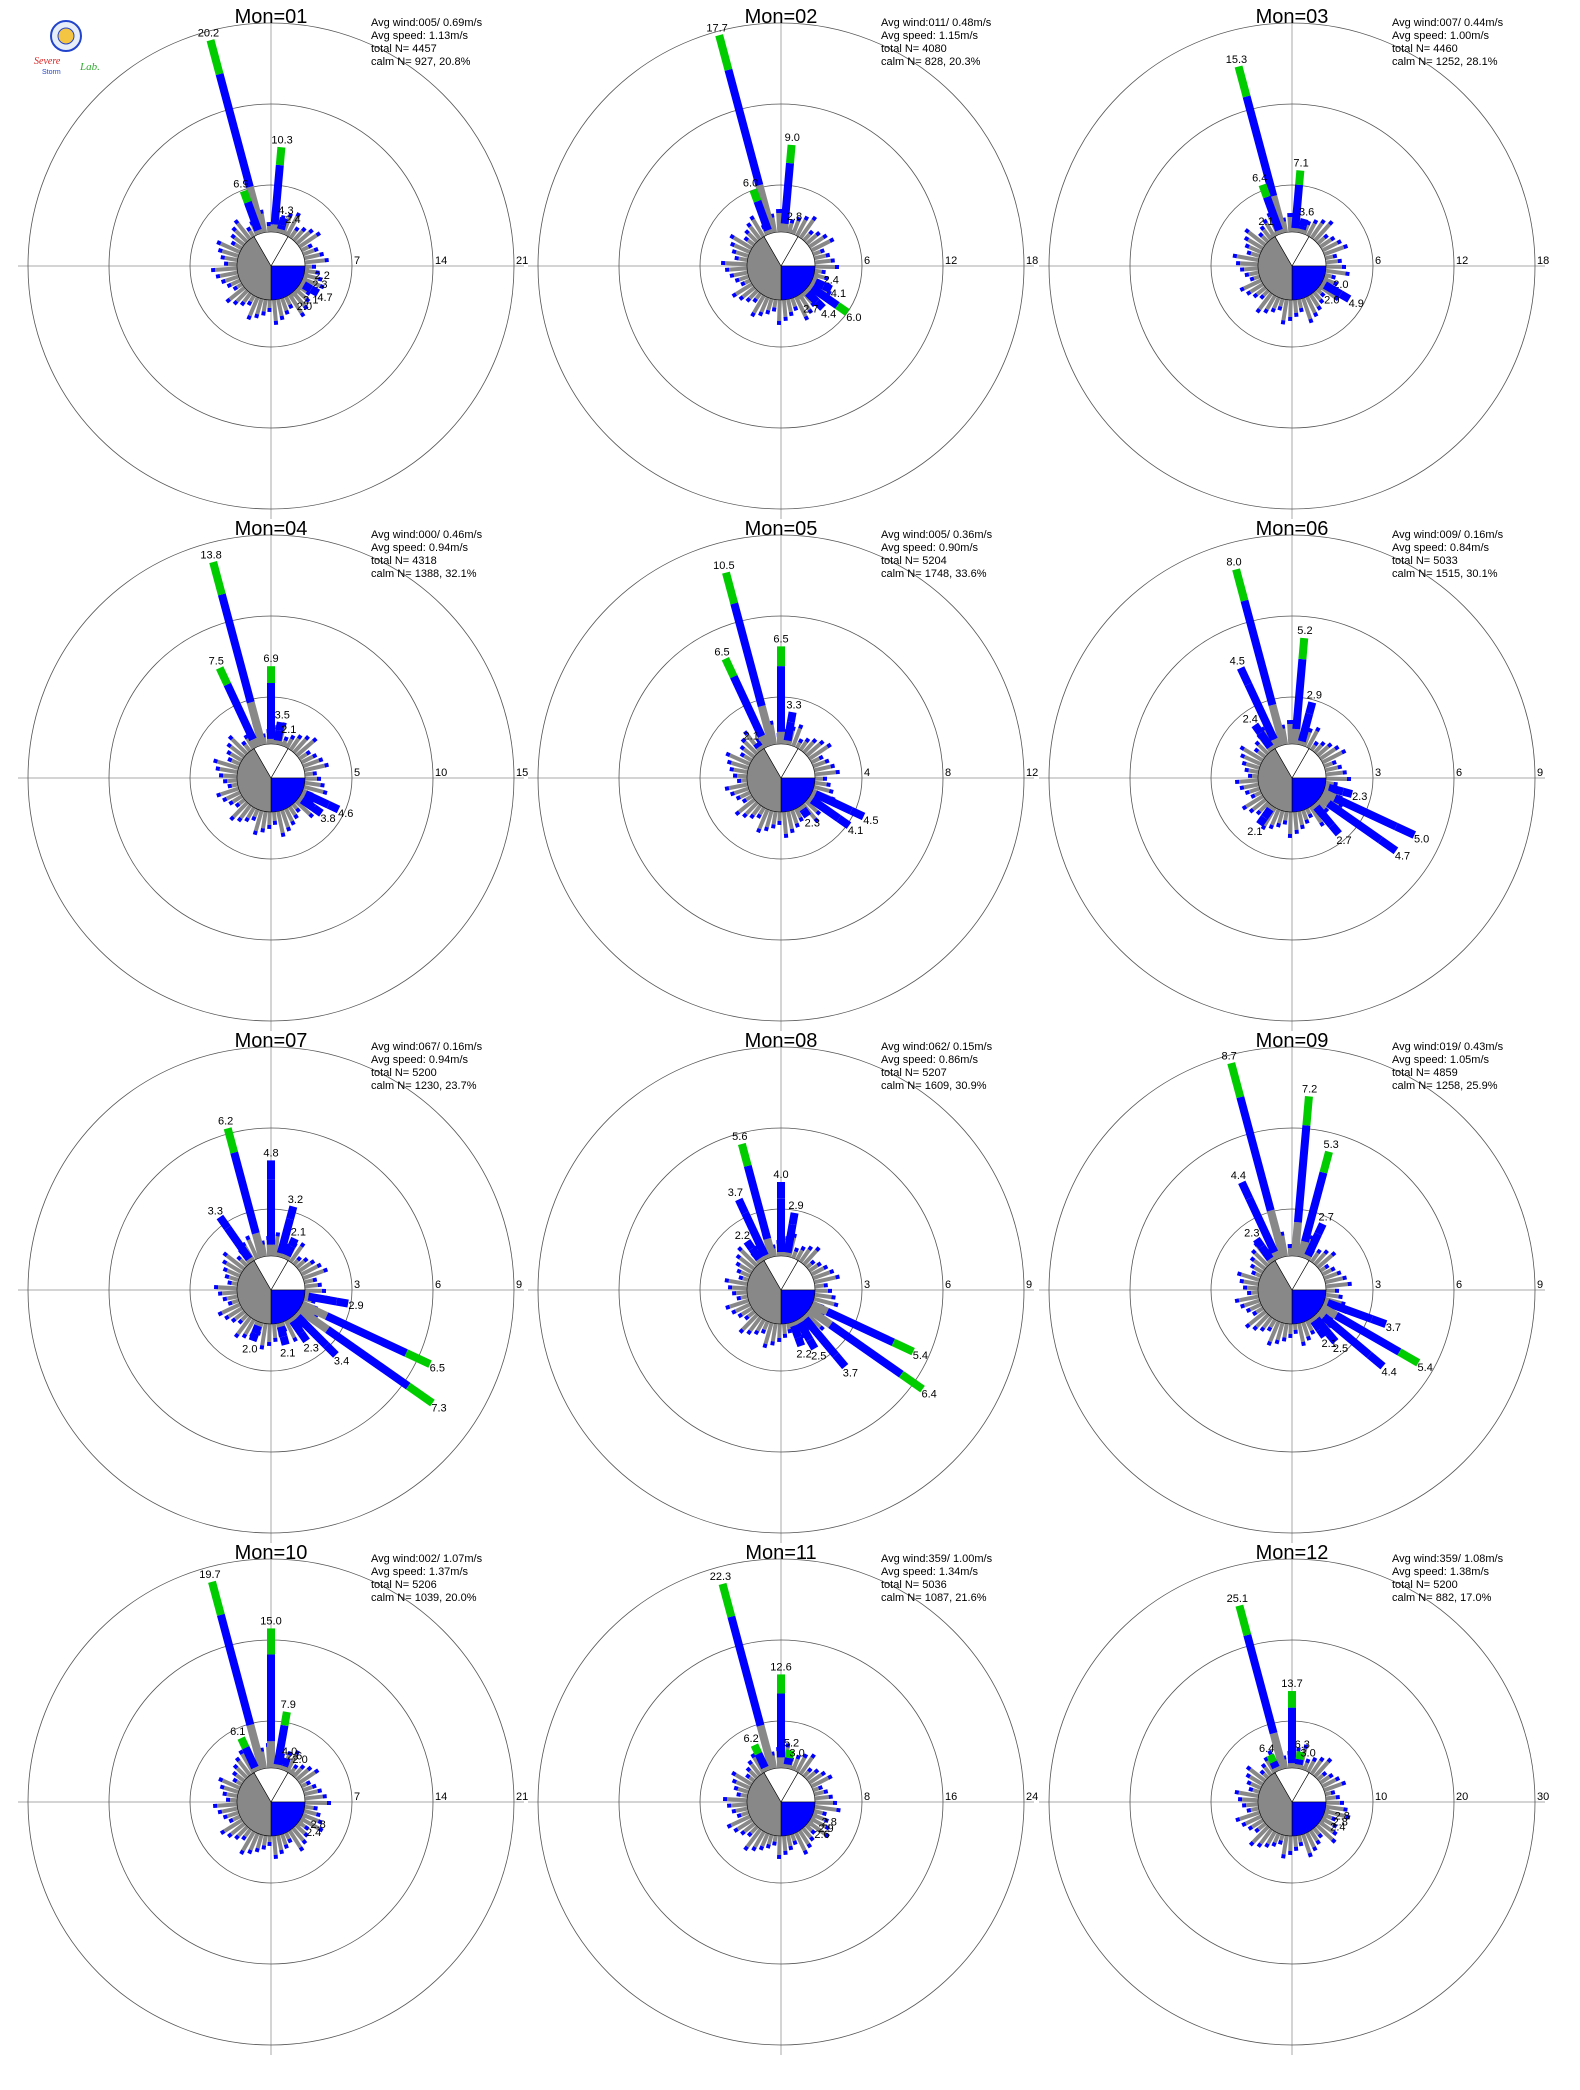  What do you see at coordinates (1291, 1684) in the screenshot?
I see `bar-value-label: 13.7` at bounding box center [1291, 1684].